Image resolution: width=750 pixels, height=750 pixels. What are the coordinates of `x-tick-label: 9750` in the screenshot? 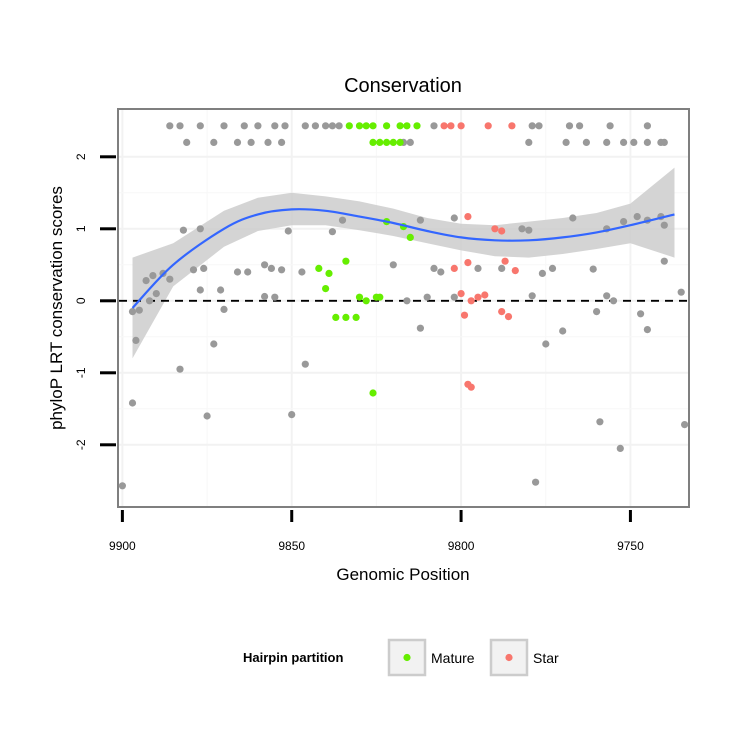 It's located at (630, 546).